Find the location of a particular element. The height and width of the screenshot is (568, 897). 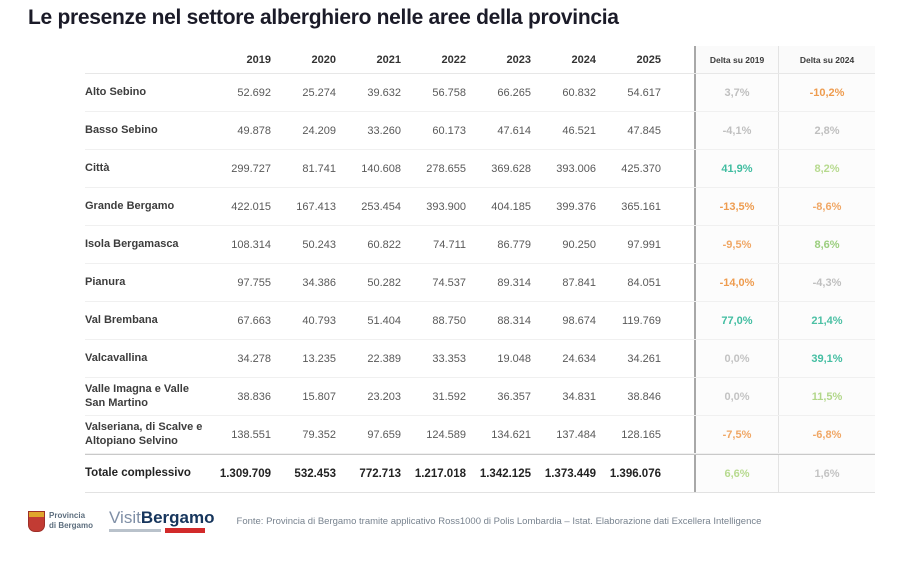

year-value: 89.314 is located at coordinates (514, 282).